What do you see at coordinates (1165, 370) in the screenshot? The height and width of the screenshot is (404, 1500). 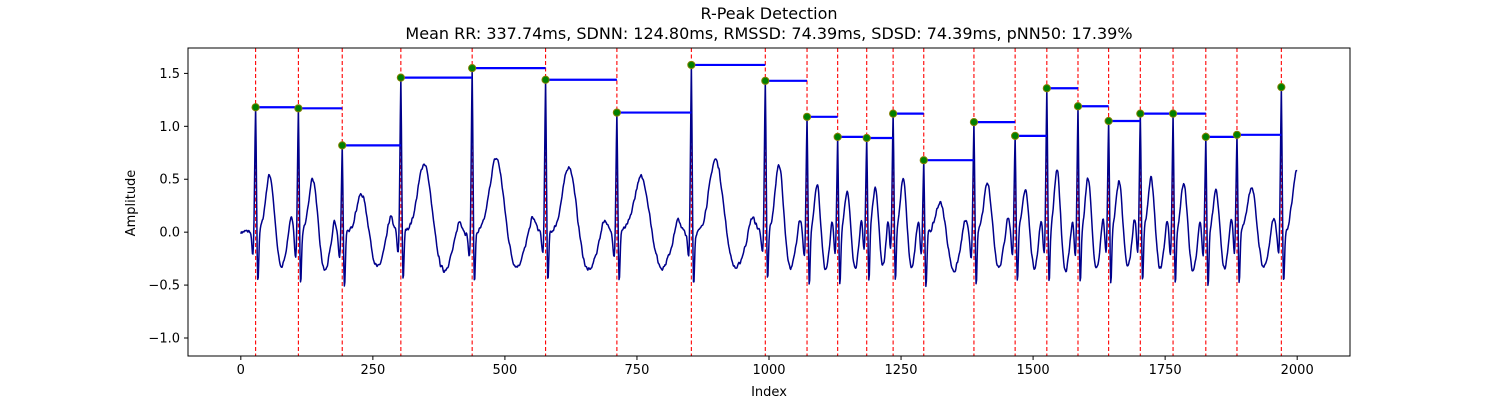 I see `x-tick-label: 1750` at bounding box center [1165, 370].